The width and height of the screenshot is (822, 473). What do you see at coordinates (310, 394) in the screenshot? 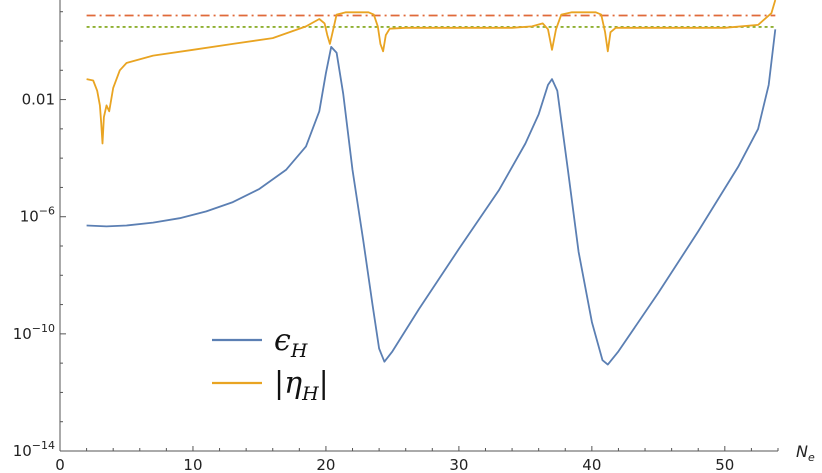
I see `legend-eta-sub: H` at bounding box center [310, 394].